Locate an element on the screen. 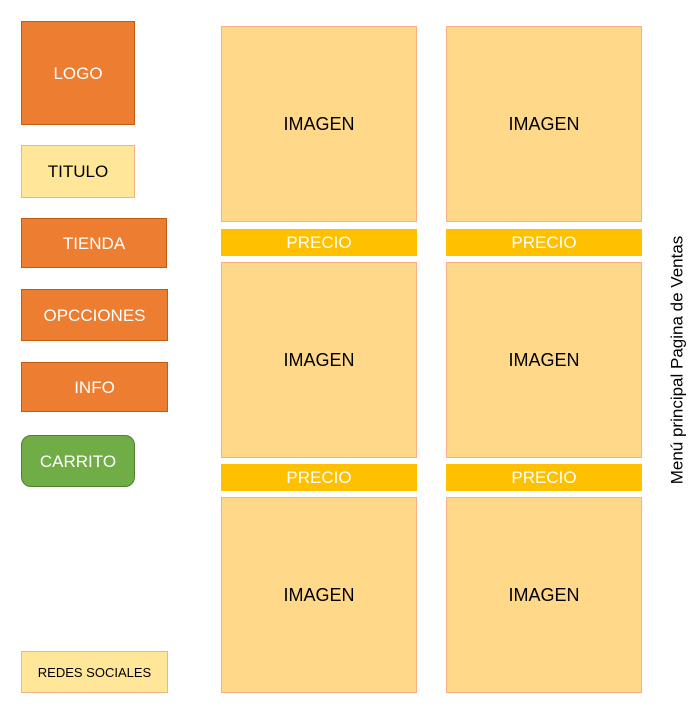 The image size is (696, 720). cart-button: CARRITO is located at coordinates (78, 461).